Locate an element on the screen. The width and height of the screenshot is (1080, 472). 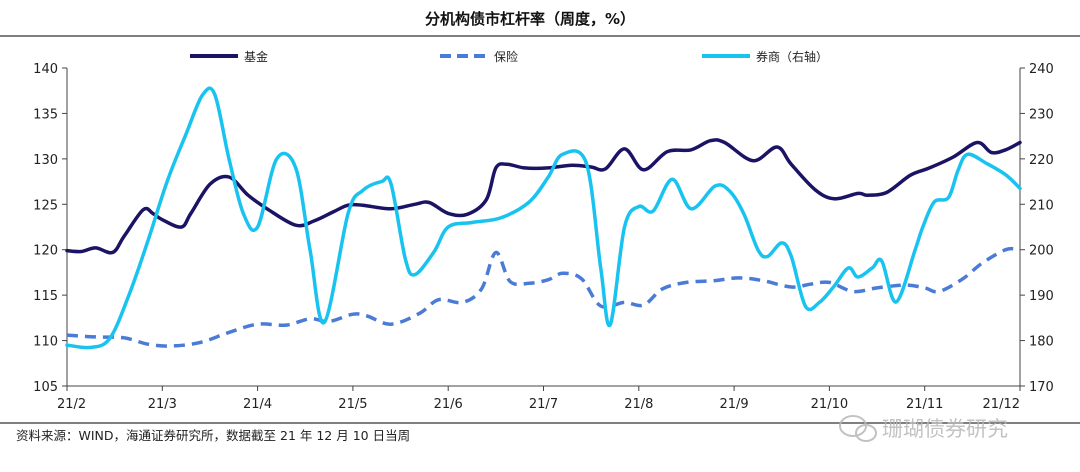
right-tick-label: 240 is located at coordinates (1041, 69).